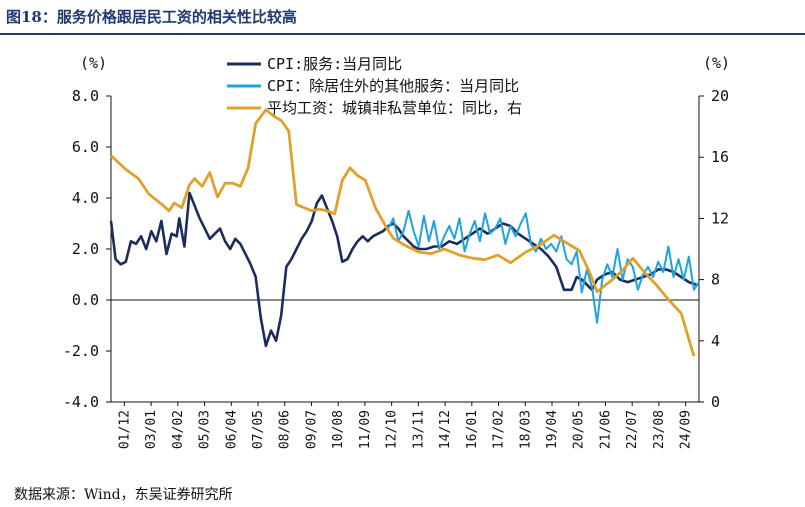  What do you see at coordinates (81, 402) in the screenshot?
I see `left-tick-label: -4.0` at bounding box center [81, 402].